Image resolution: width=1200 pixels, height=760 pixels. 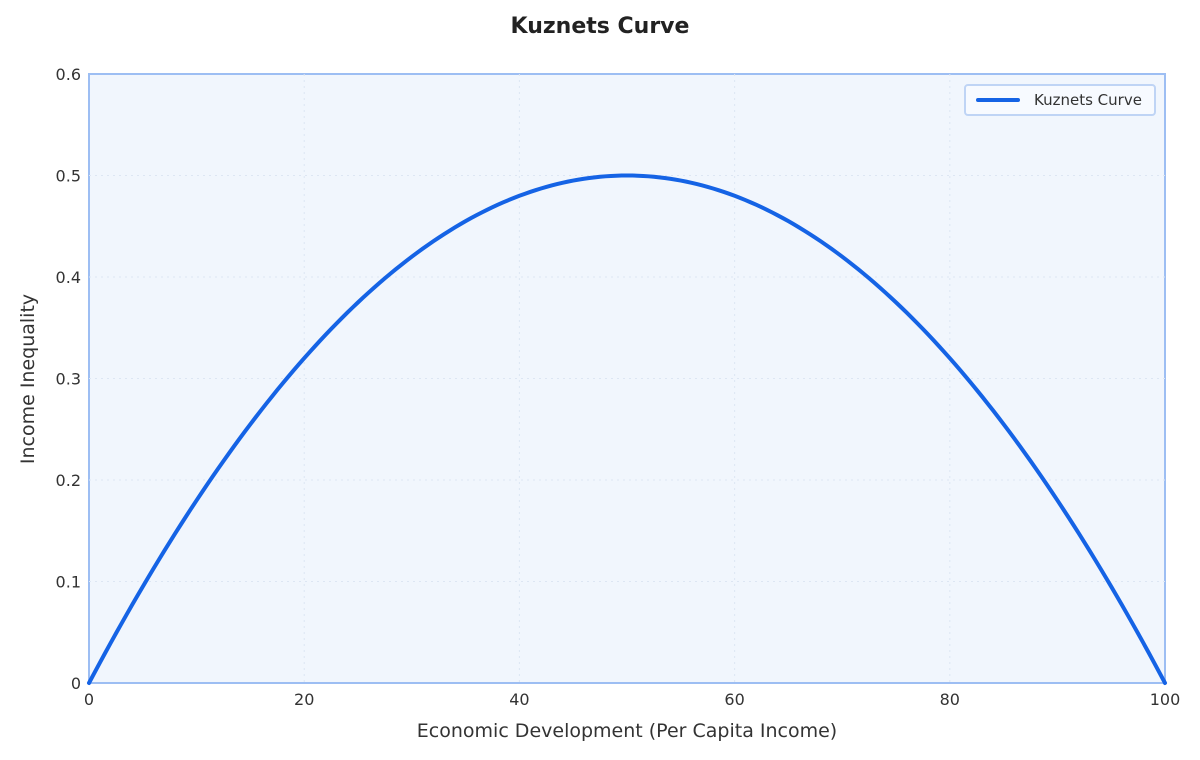 What do you see at coordinates (600, 26) in the screenshot?
I see `chart-title: Kuznets Curve` at bounding box center [600, 26].